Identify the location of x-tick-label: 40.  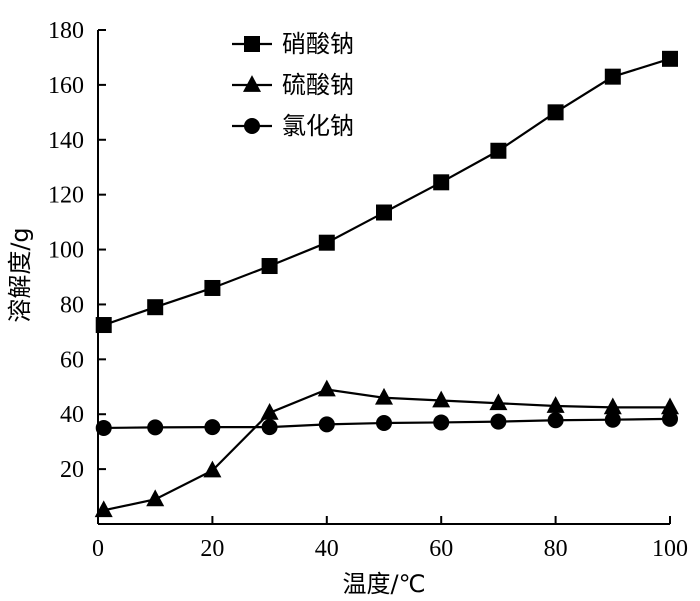
(327, 549).